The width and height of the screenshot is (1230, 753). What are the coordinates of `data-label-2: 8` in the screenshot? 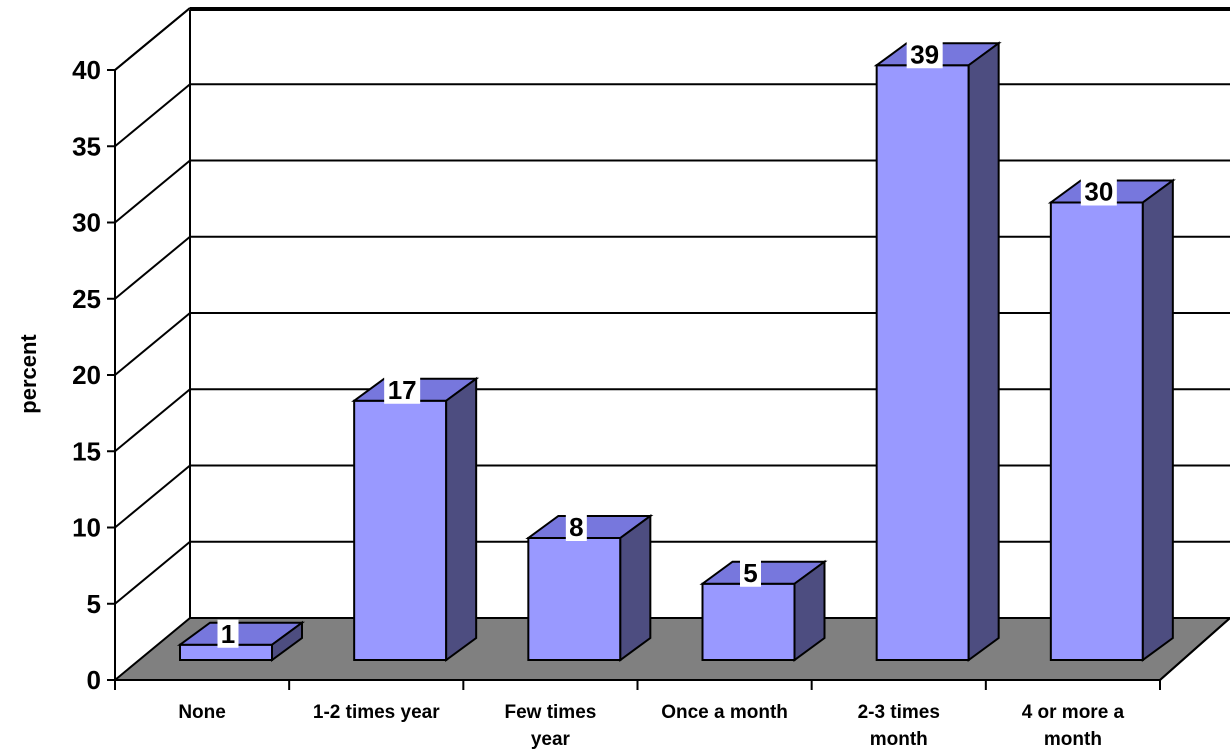 It's located at (576, 527).